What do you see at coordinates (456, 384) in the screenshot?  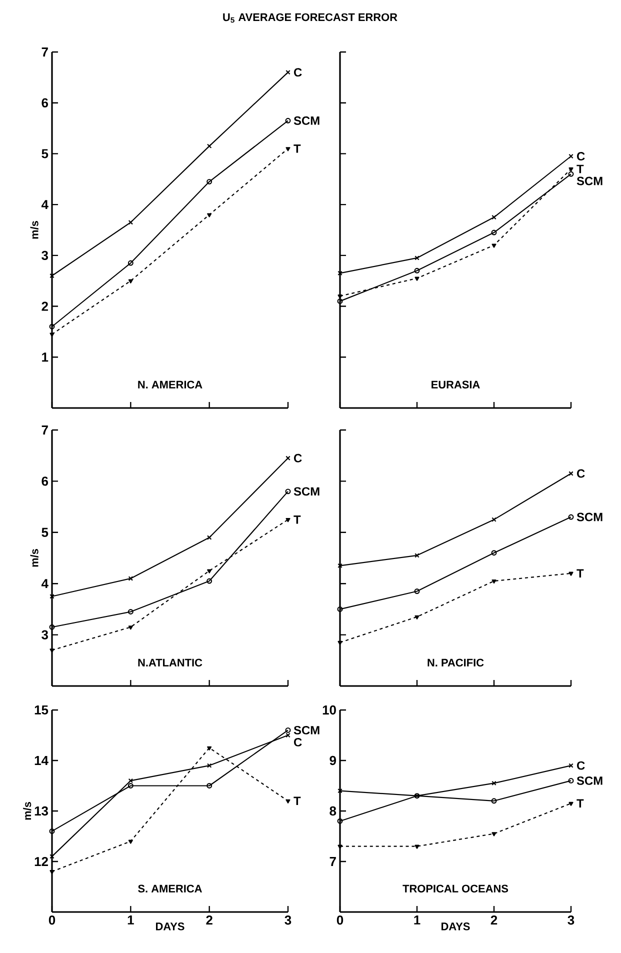 I see `text: EURASIA` at bounding box center [456, 384].